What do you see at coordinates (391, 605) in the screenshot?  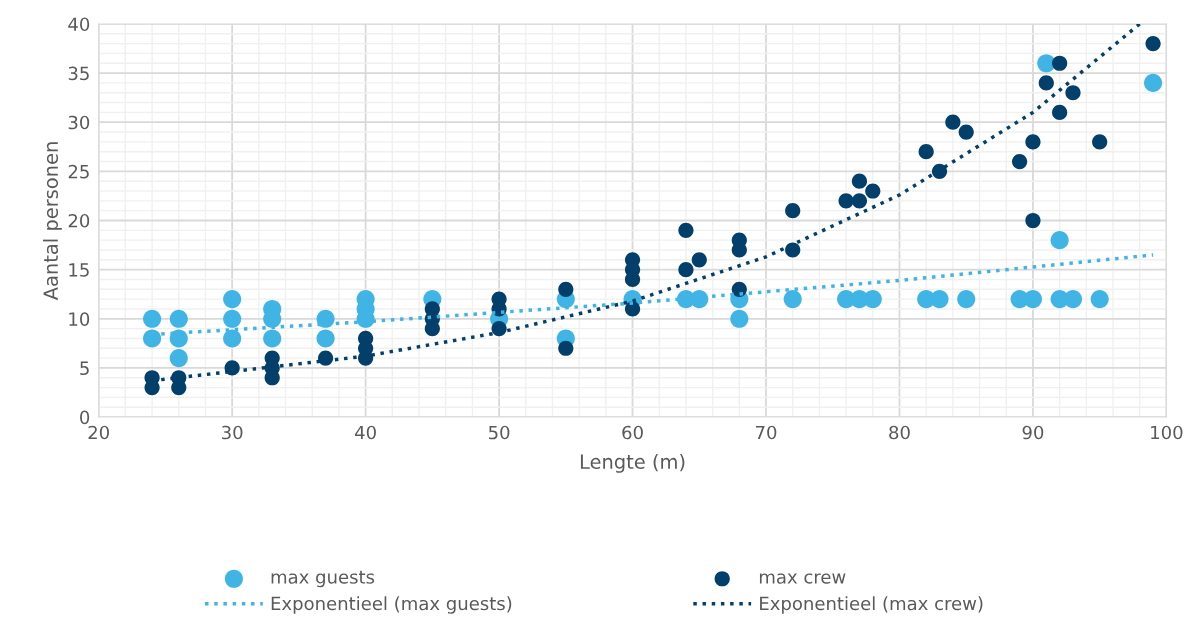 I see `legend-label: Exponentieel (max guests)` at bounding box center [391, 605].